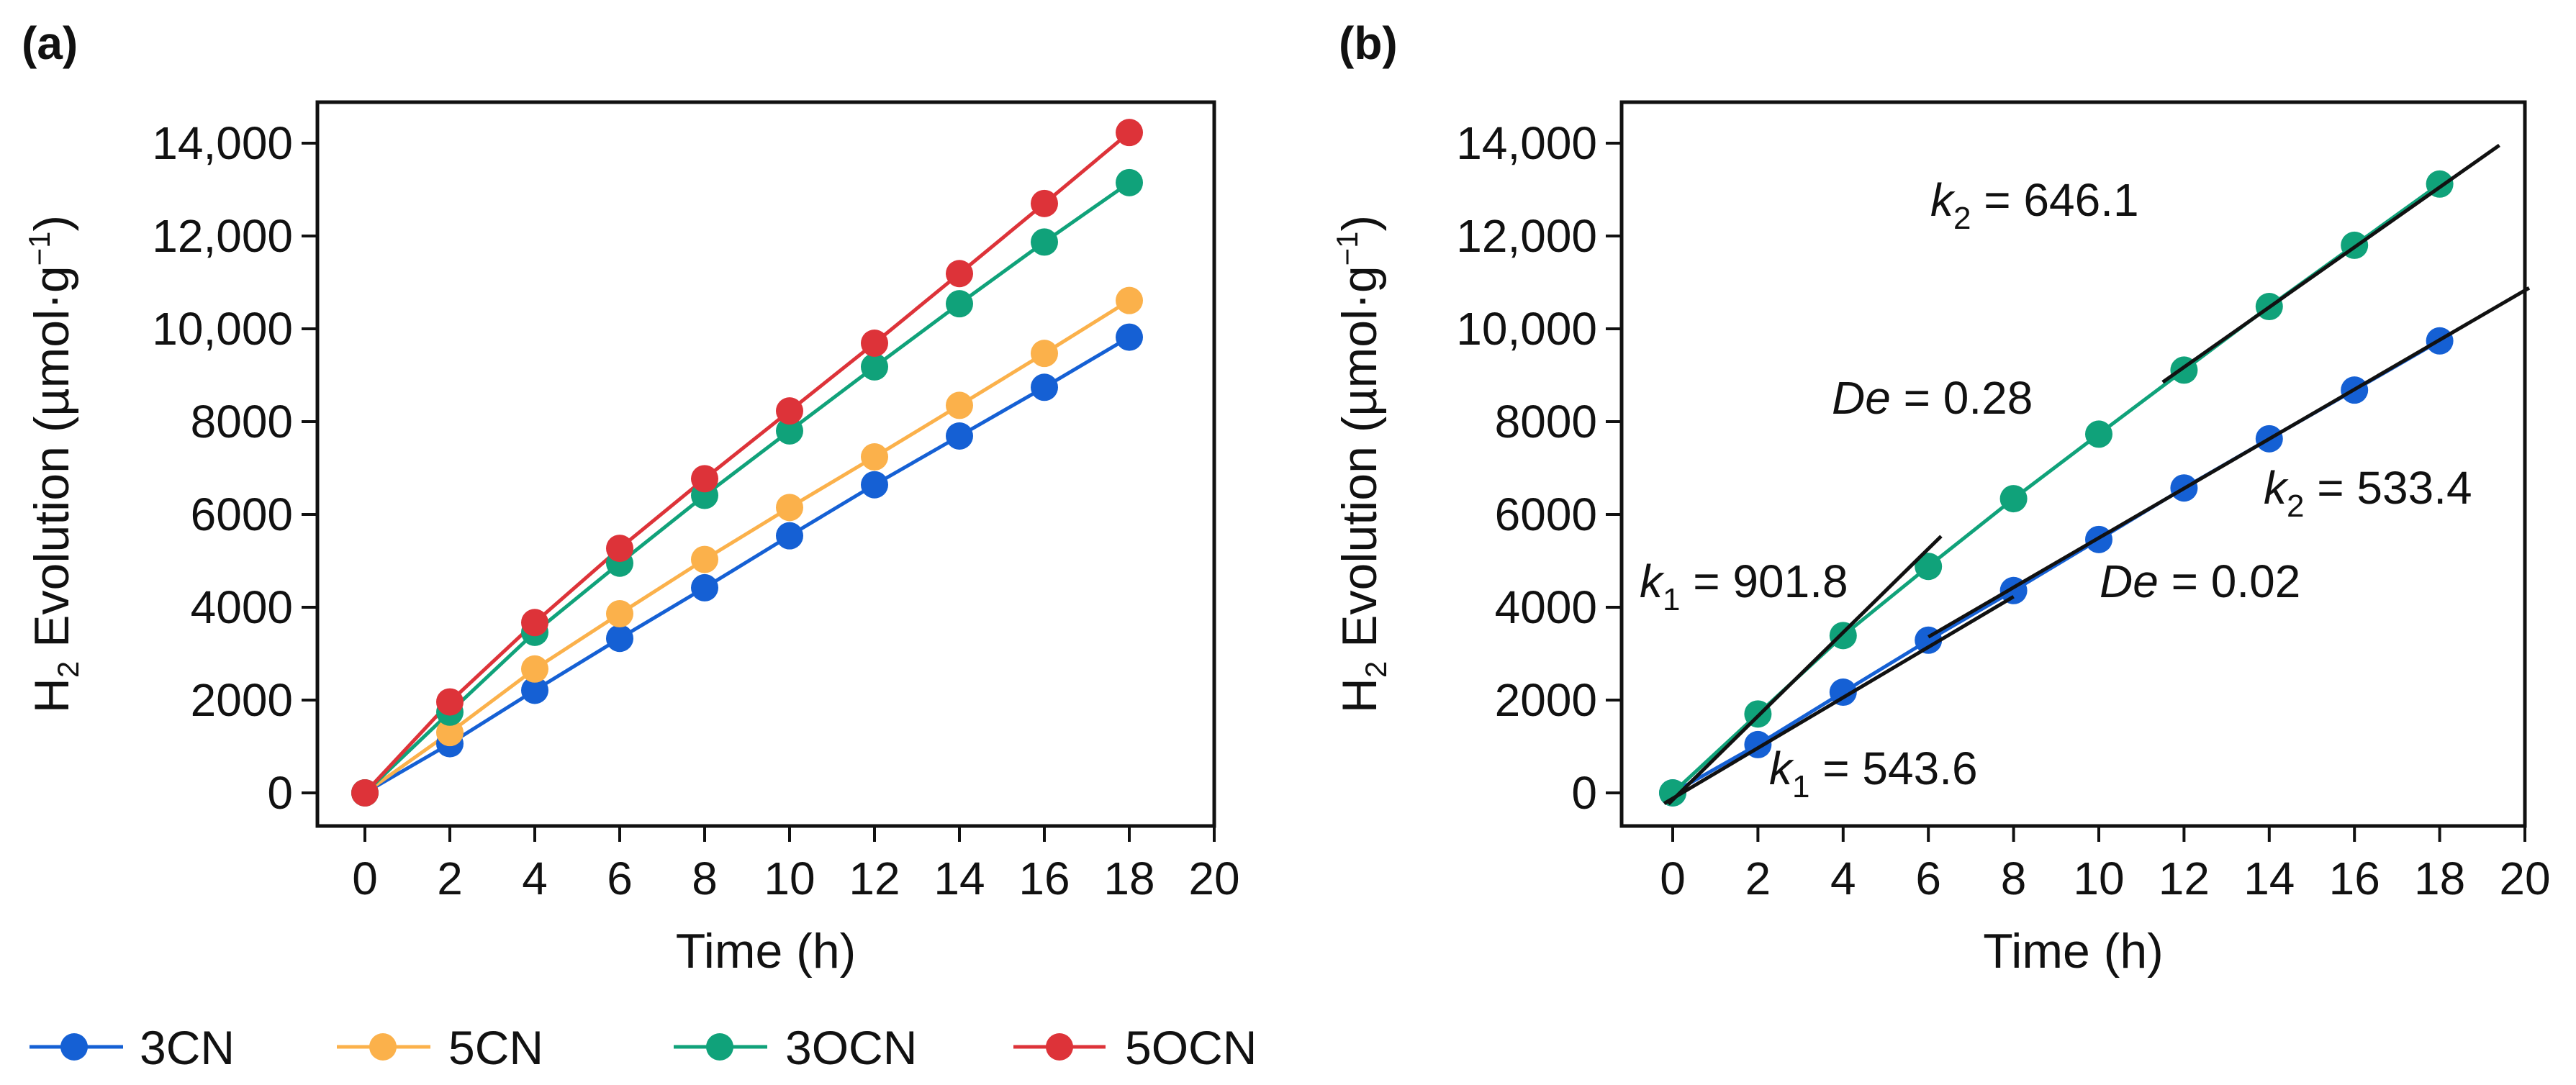 Image resolution: width=2576 pixels, height=1085 pixels. I want to click on y-tick-label: 4000, so click(242, 607).